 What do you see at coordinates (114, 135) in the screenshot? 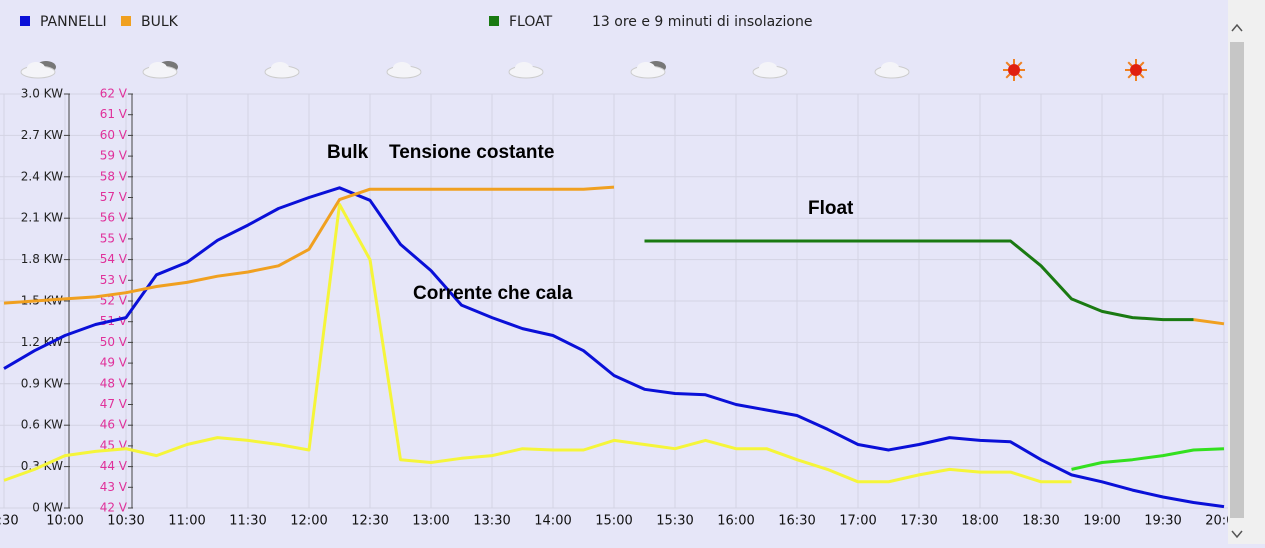
I see `y2-tick-label: 60 V` at bounding box center [114, 135].